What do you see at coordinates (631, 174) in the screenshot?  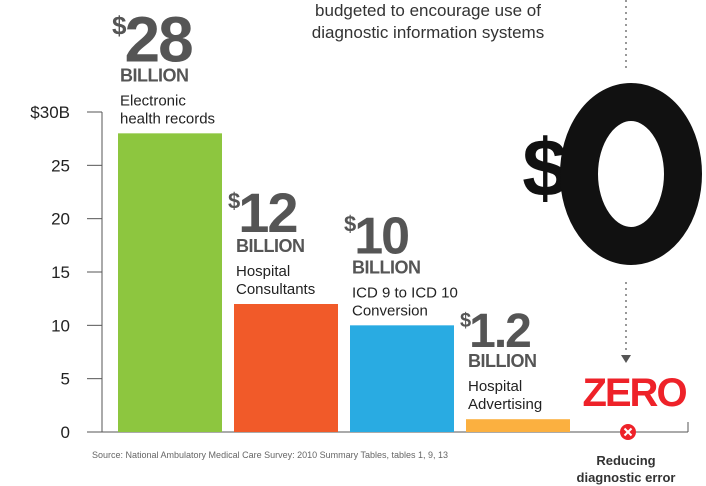 I see `zero-amount-ring` at bounding box center [631, 174].